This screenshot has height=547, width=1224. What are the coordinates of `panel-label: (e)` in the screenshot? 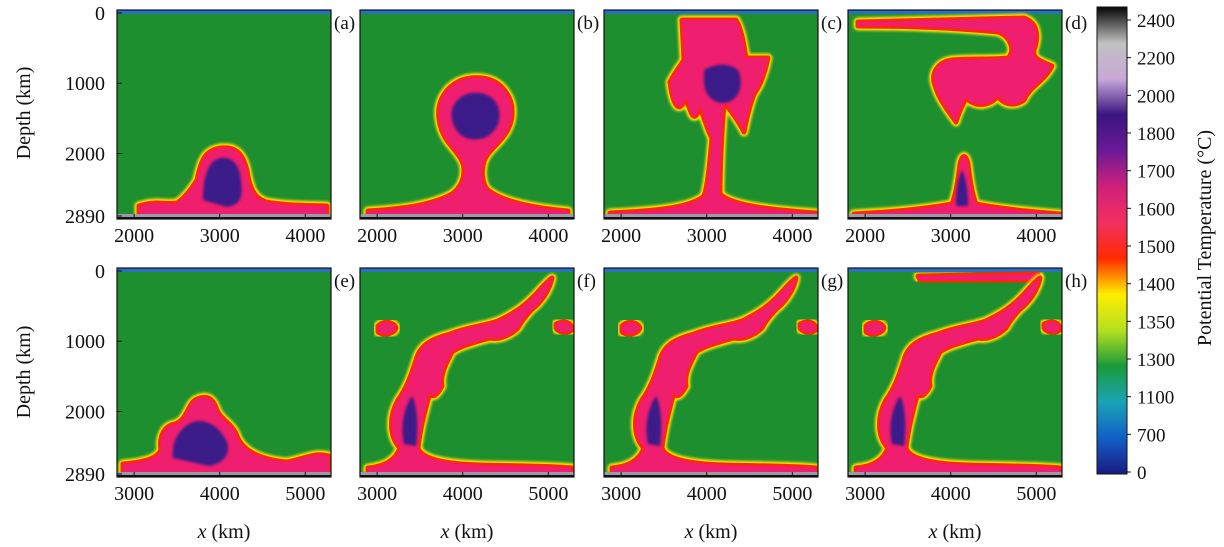 It's located at (344, 281).